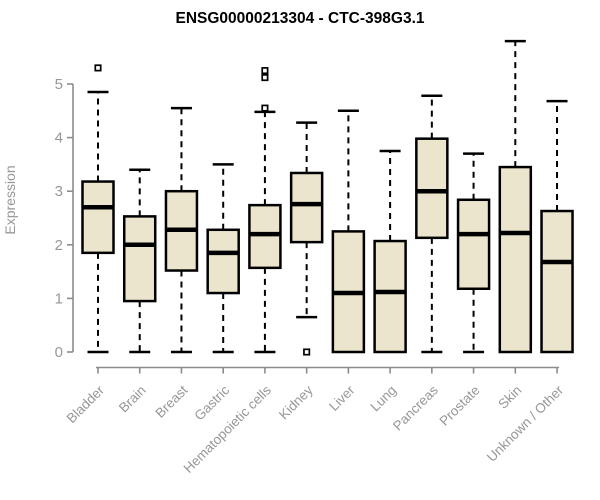 The height and width of the screenshot is (500, 600). I want to click on category-label: Unknown / Other, so click(525, 423).